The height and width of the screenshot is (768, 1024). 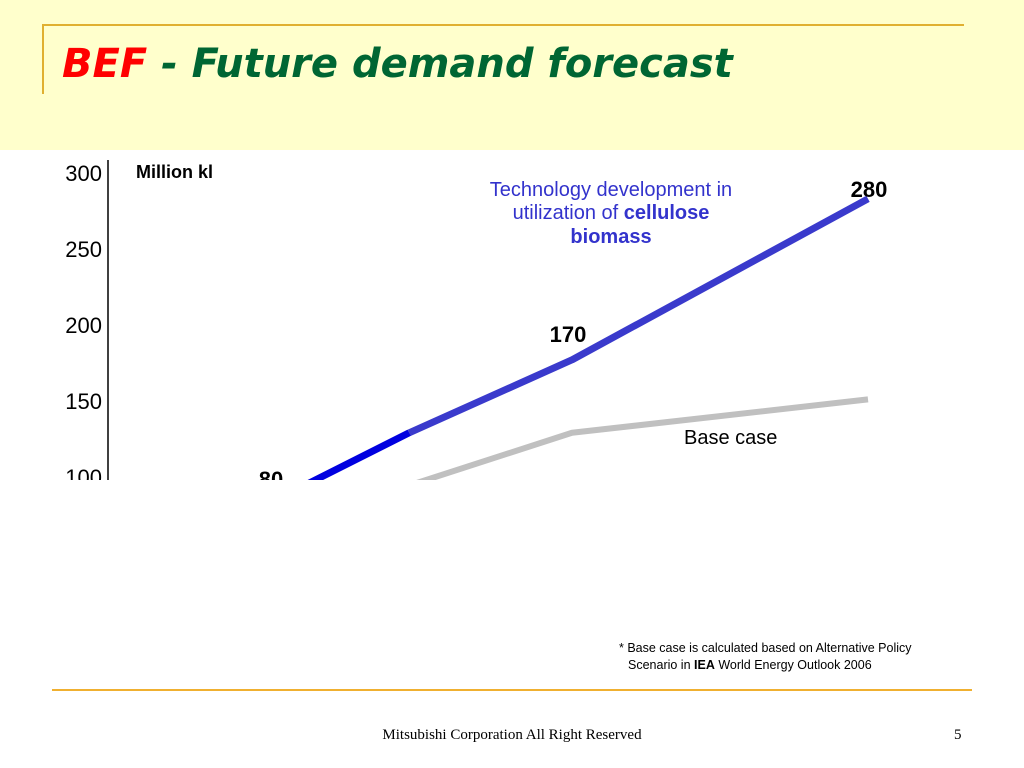 What do you see at coordinates (568, 213) in the screenshot?
I see `annotation-line-2-text: utilization of` at bounding box center [568, 213].